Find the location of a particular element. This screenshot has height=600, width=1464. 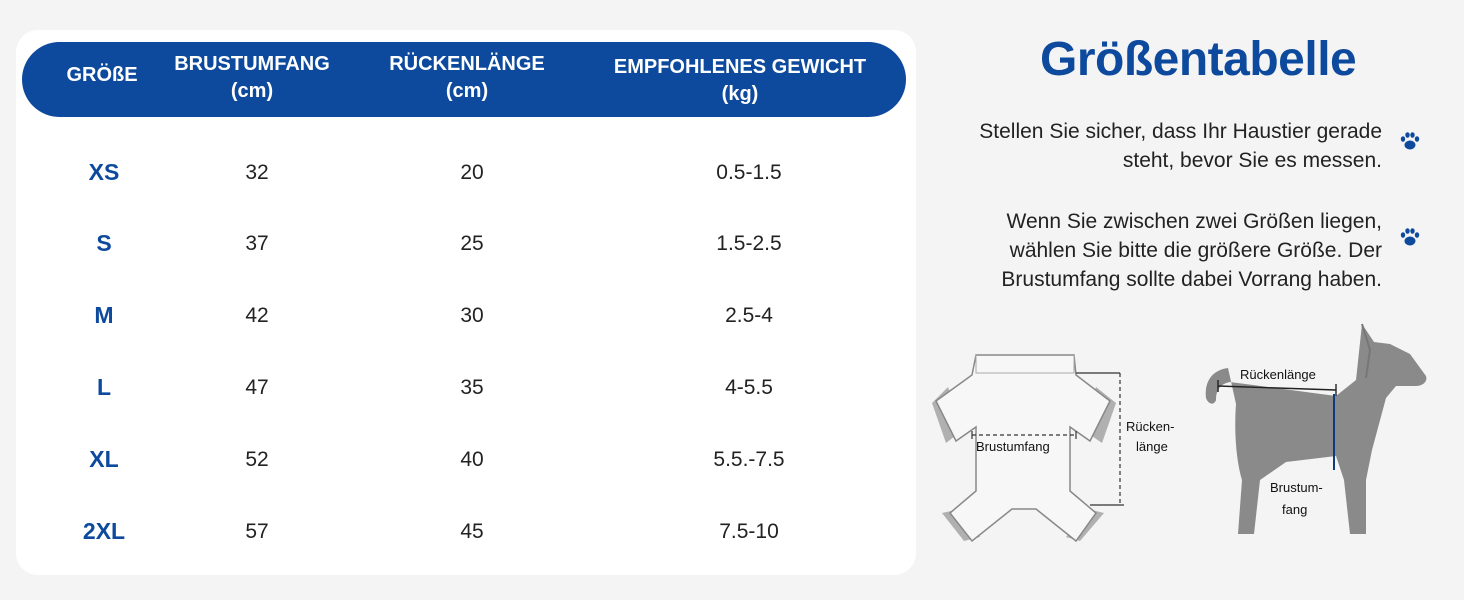

shirt-back-label-2: länge is located at coordinates (1152, 446).